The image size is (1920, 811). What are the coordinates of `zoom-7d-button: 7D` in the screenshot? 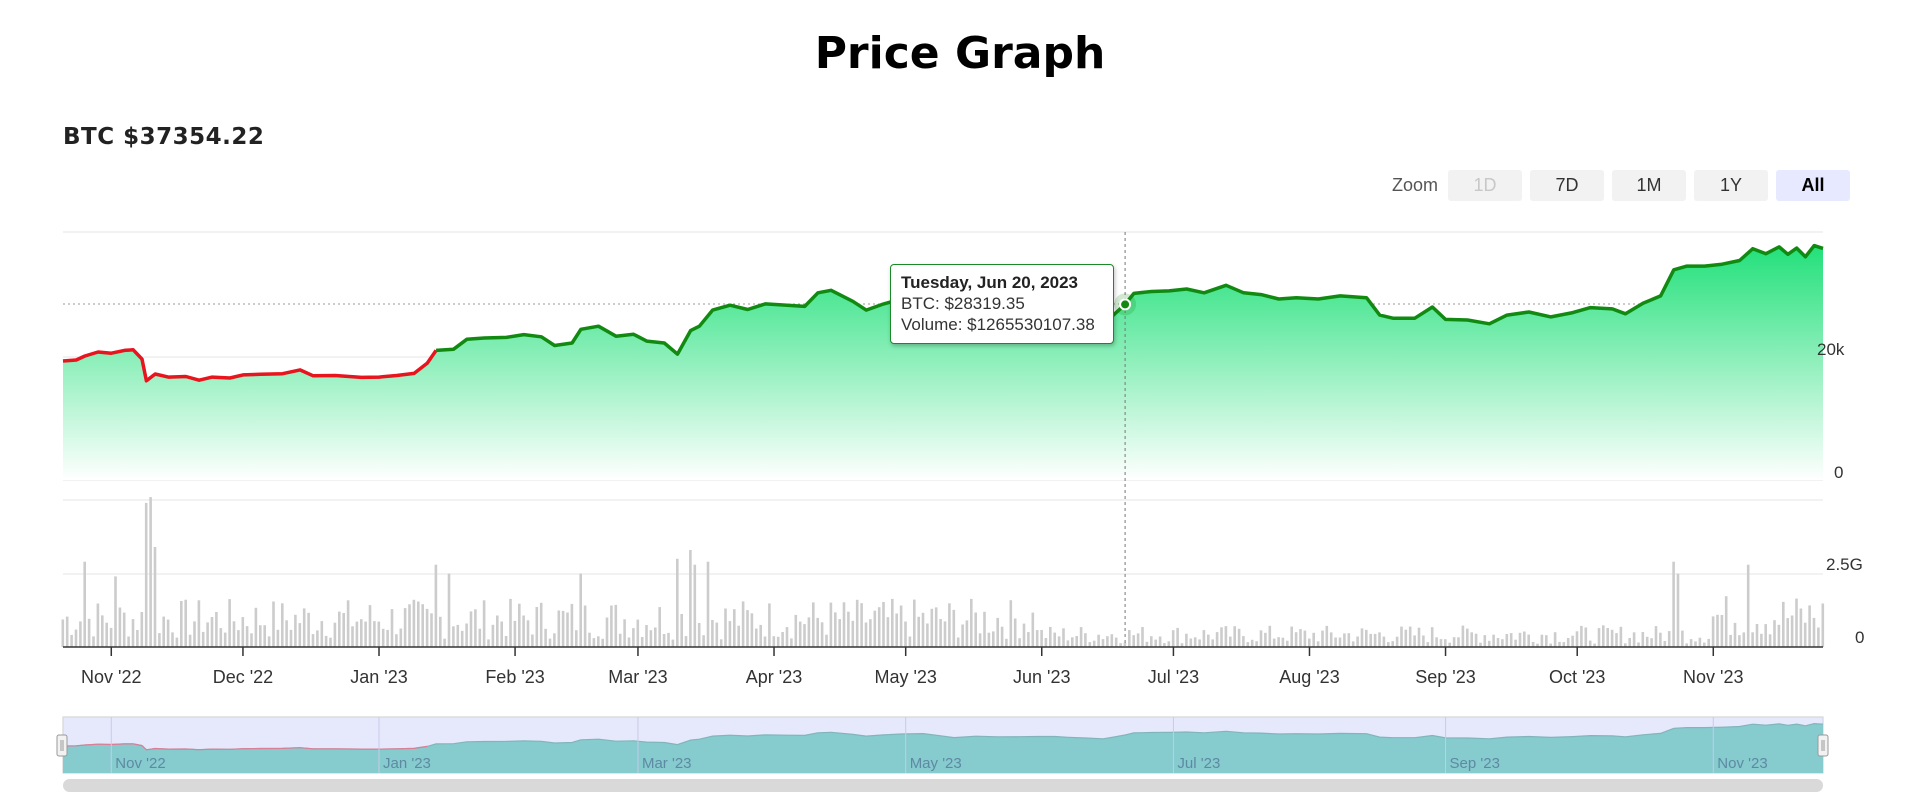 It's located at (1567, 185).